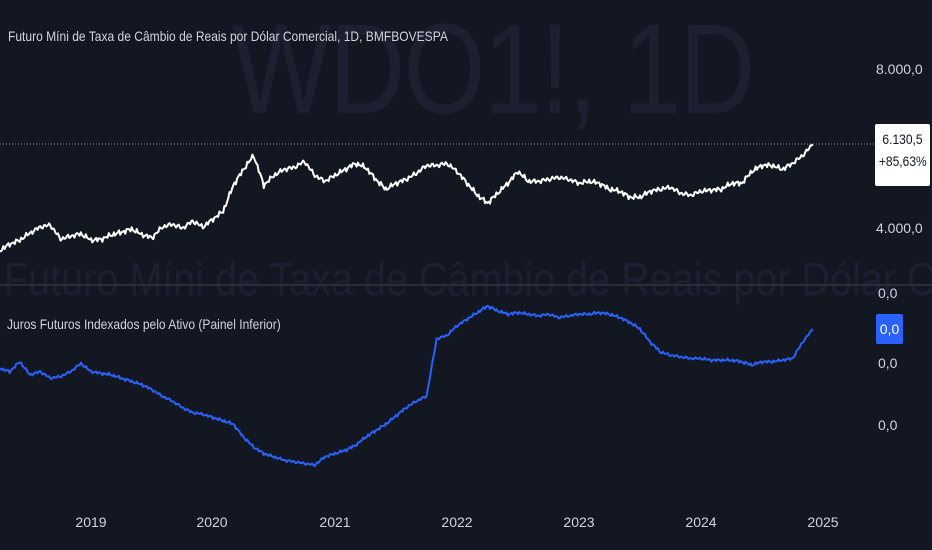 The image size is (932, 550). Describe the element at coordinates (90, 522) in the screenshot. I see `x-tick-2019: 2019` at that location.